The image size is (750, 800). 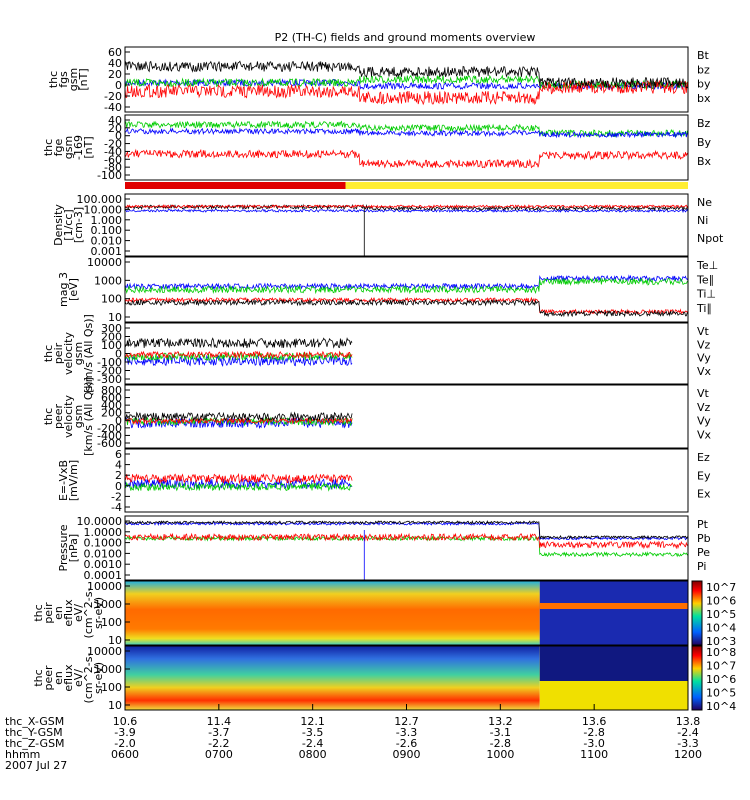 What do you see at coordinates (721, 628) in the screenshot?
I see `colorbar-tick-peir_spec: 10^4` at bounding box center [721, 628].